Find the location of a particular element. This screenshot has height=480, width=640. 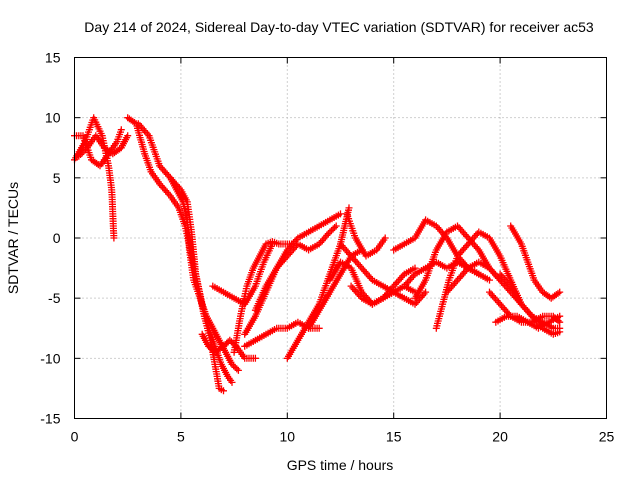

series-track-z is located at coordinates (535, 262).